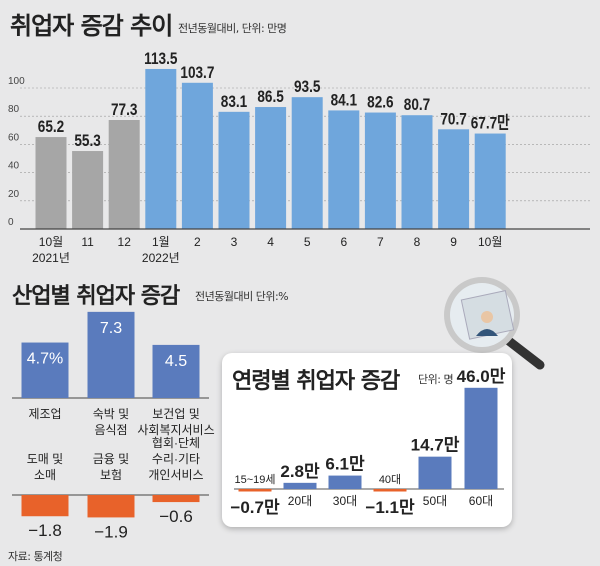 Image resolution: width=600 pixels, height=566 pixels. What do you see at coordinates (111, 328) in the screenshot?
I see `bar-value-label: 7.3` at bounding box center [111, 328].